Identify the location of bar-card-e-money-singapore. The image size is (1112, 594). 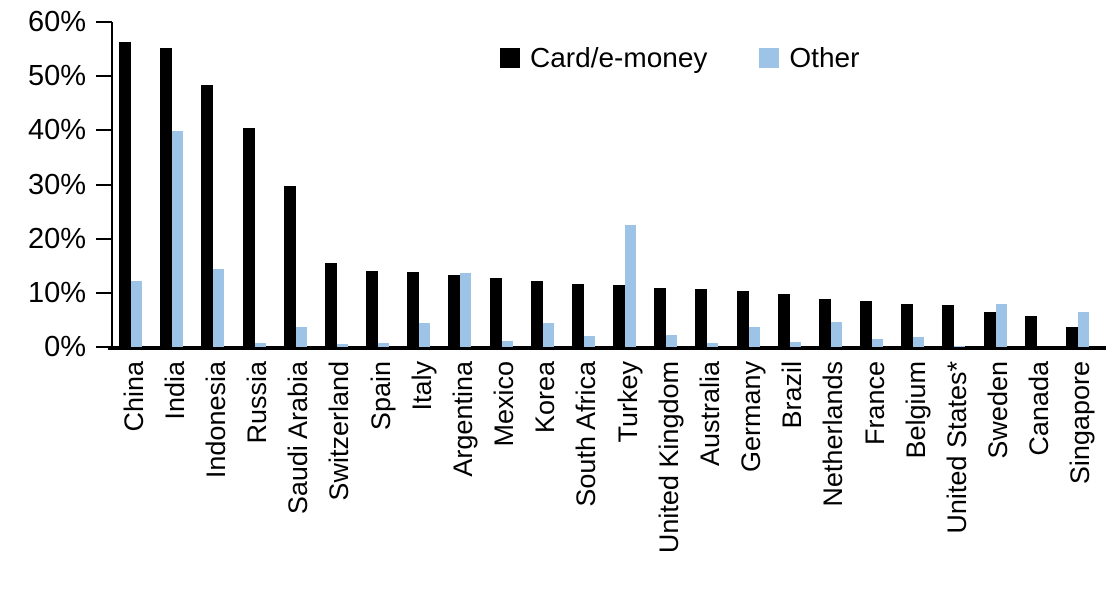
(1072, 336).